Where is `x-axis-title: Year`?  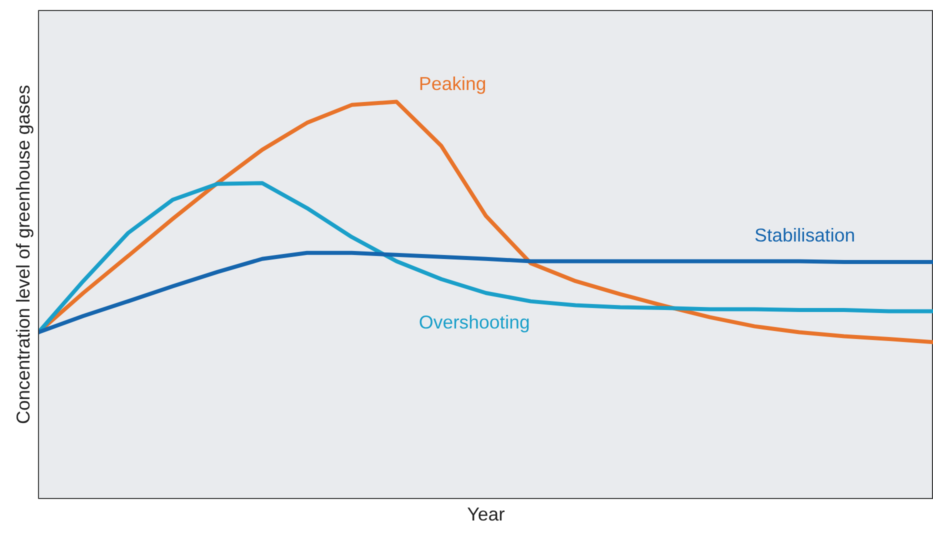 x-axis-title: Year is located at coordinates (486, 514).